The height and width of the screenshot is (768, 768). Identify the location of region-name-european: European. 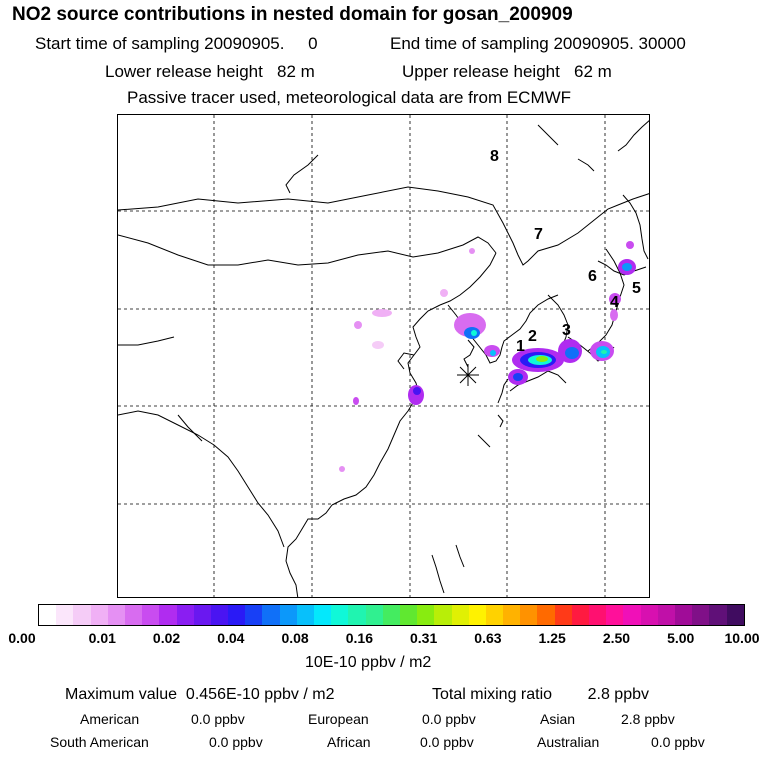
(338, 719).